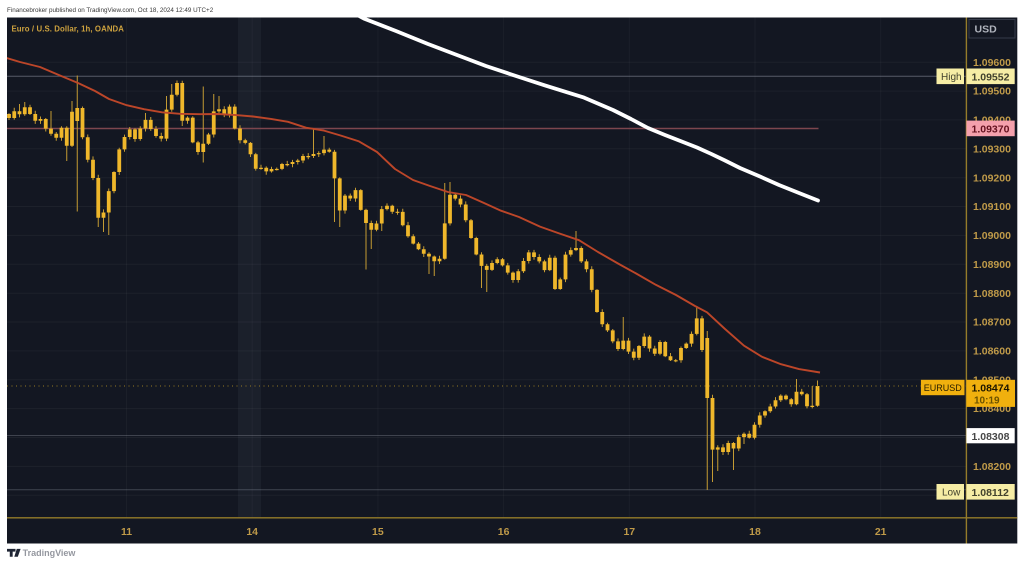 The image size is (1024, 566). Describe the element at coordinates (992, 323) in the screenshot. I see `svg-text: 1.08700` at that location.